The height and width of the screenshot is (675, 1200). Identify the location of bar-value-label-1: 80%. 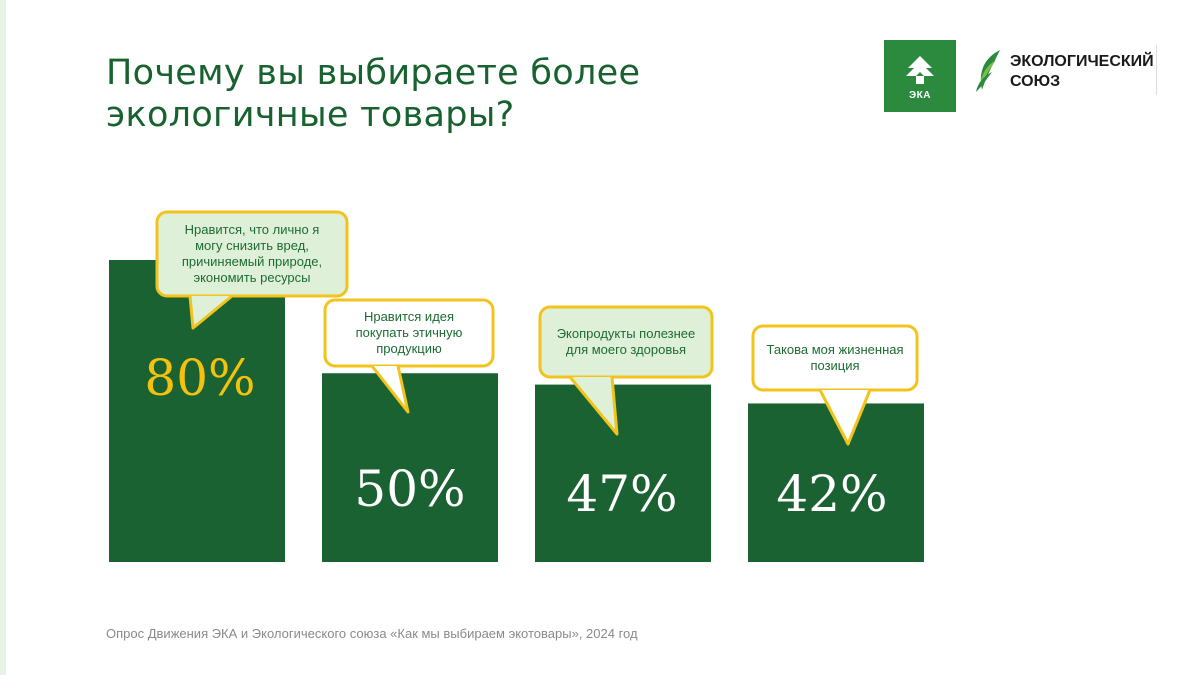
(199, 378).